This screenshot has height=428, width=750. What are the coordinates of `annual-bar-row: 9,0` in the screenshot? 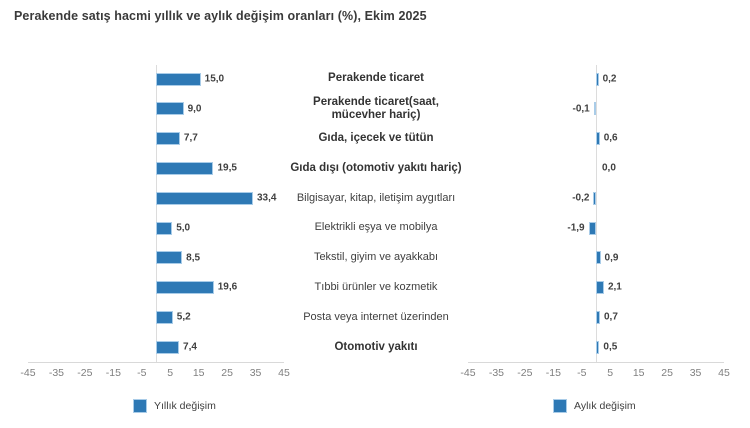 It's located at (156, 109).